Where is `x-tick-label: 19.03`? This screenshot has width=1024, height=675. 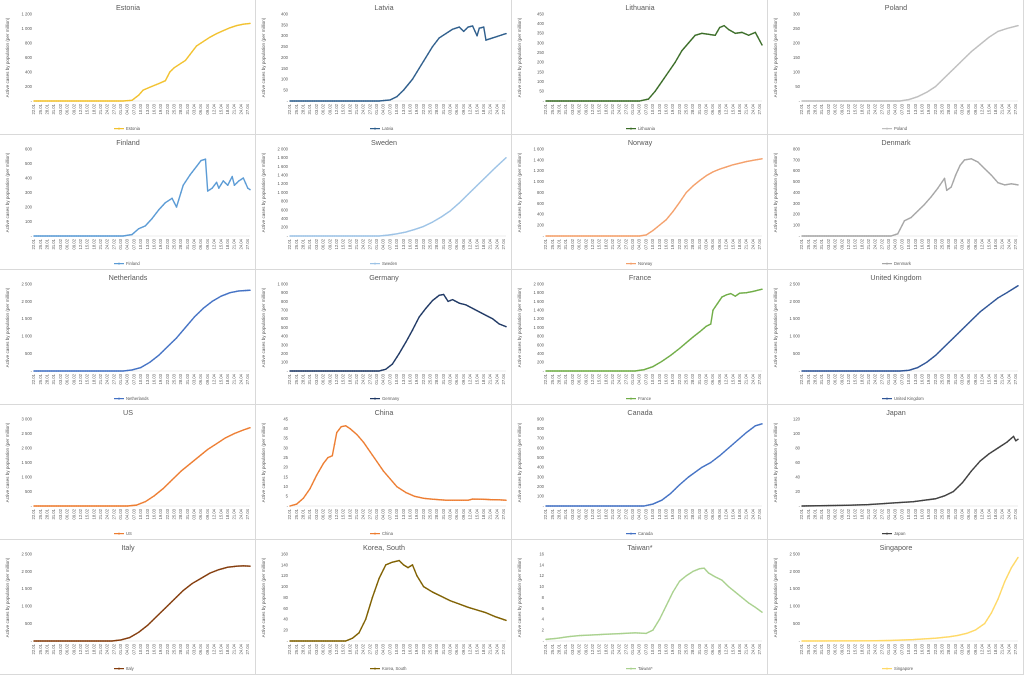
x-tick-label: 19.03 is located at coordinates (416, 378).